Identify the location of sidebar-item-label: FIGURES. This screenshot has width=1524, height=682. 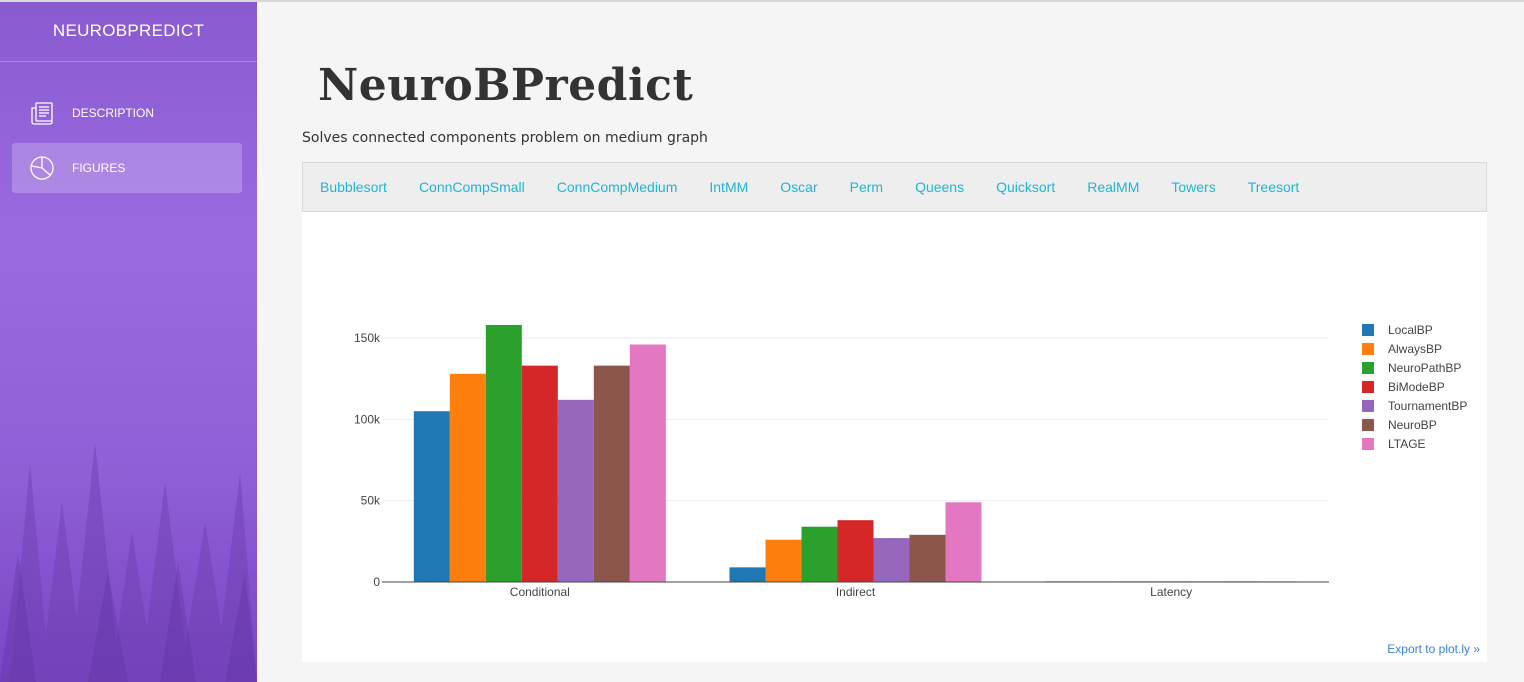
(99, 168).